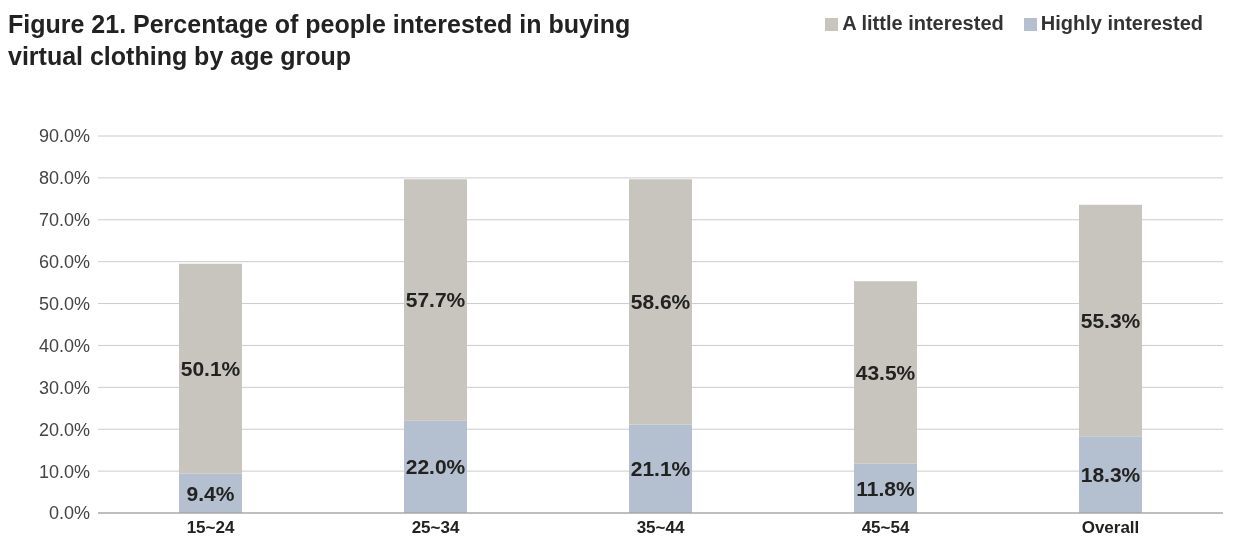  Describe the element at coordinates (435, 528) in the screenshot. I see `x-tick-label: 25~34` at that location.